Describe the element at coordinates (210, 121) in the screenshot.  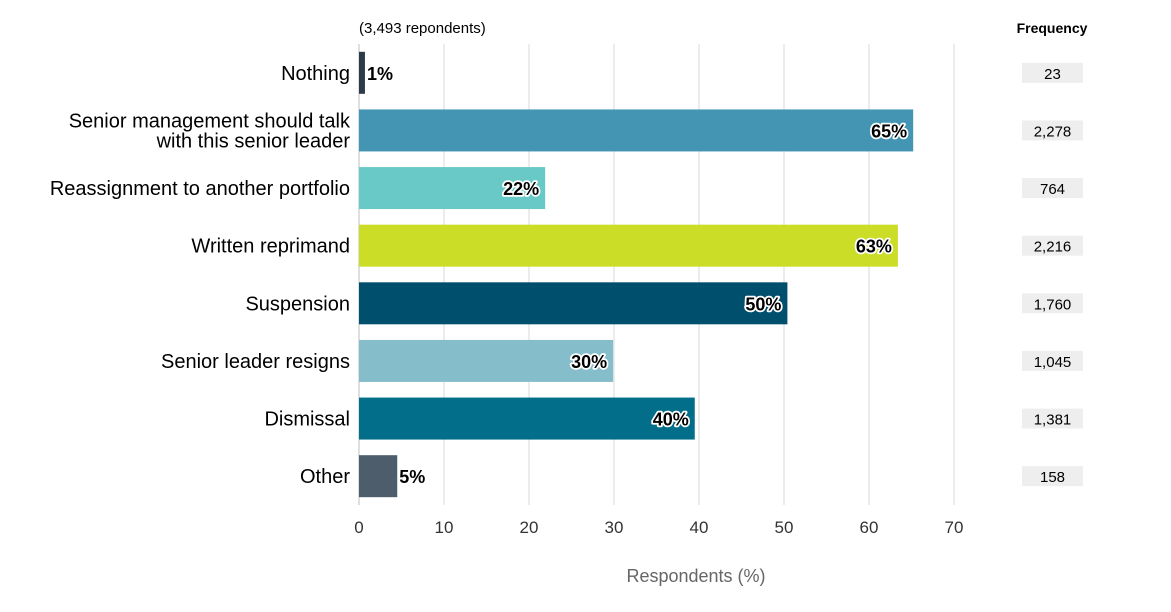
I see `category-label: Senior management should talk` at that location.